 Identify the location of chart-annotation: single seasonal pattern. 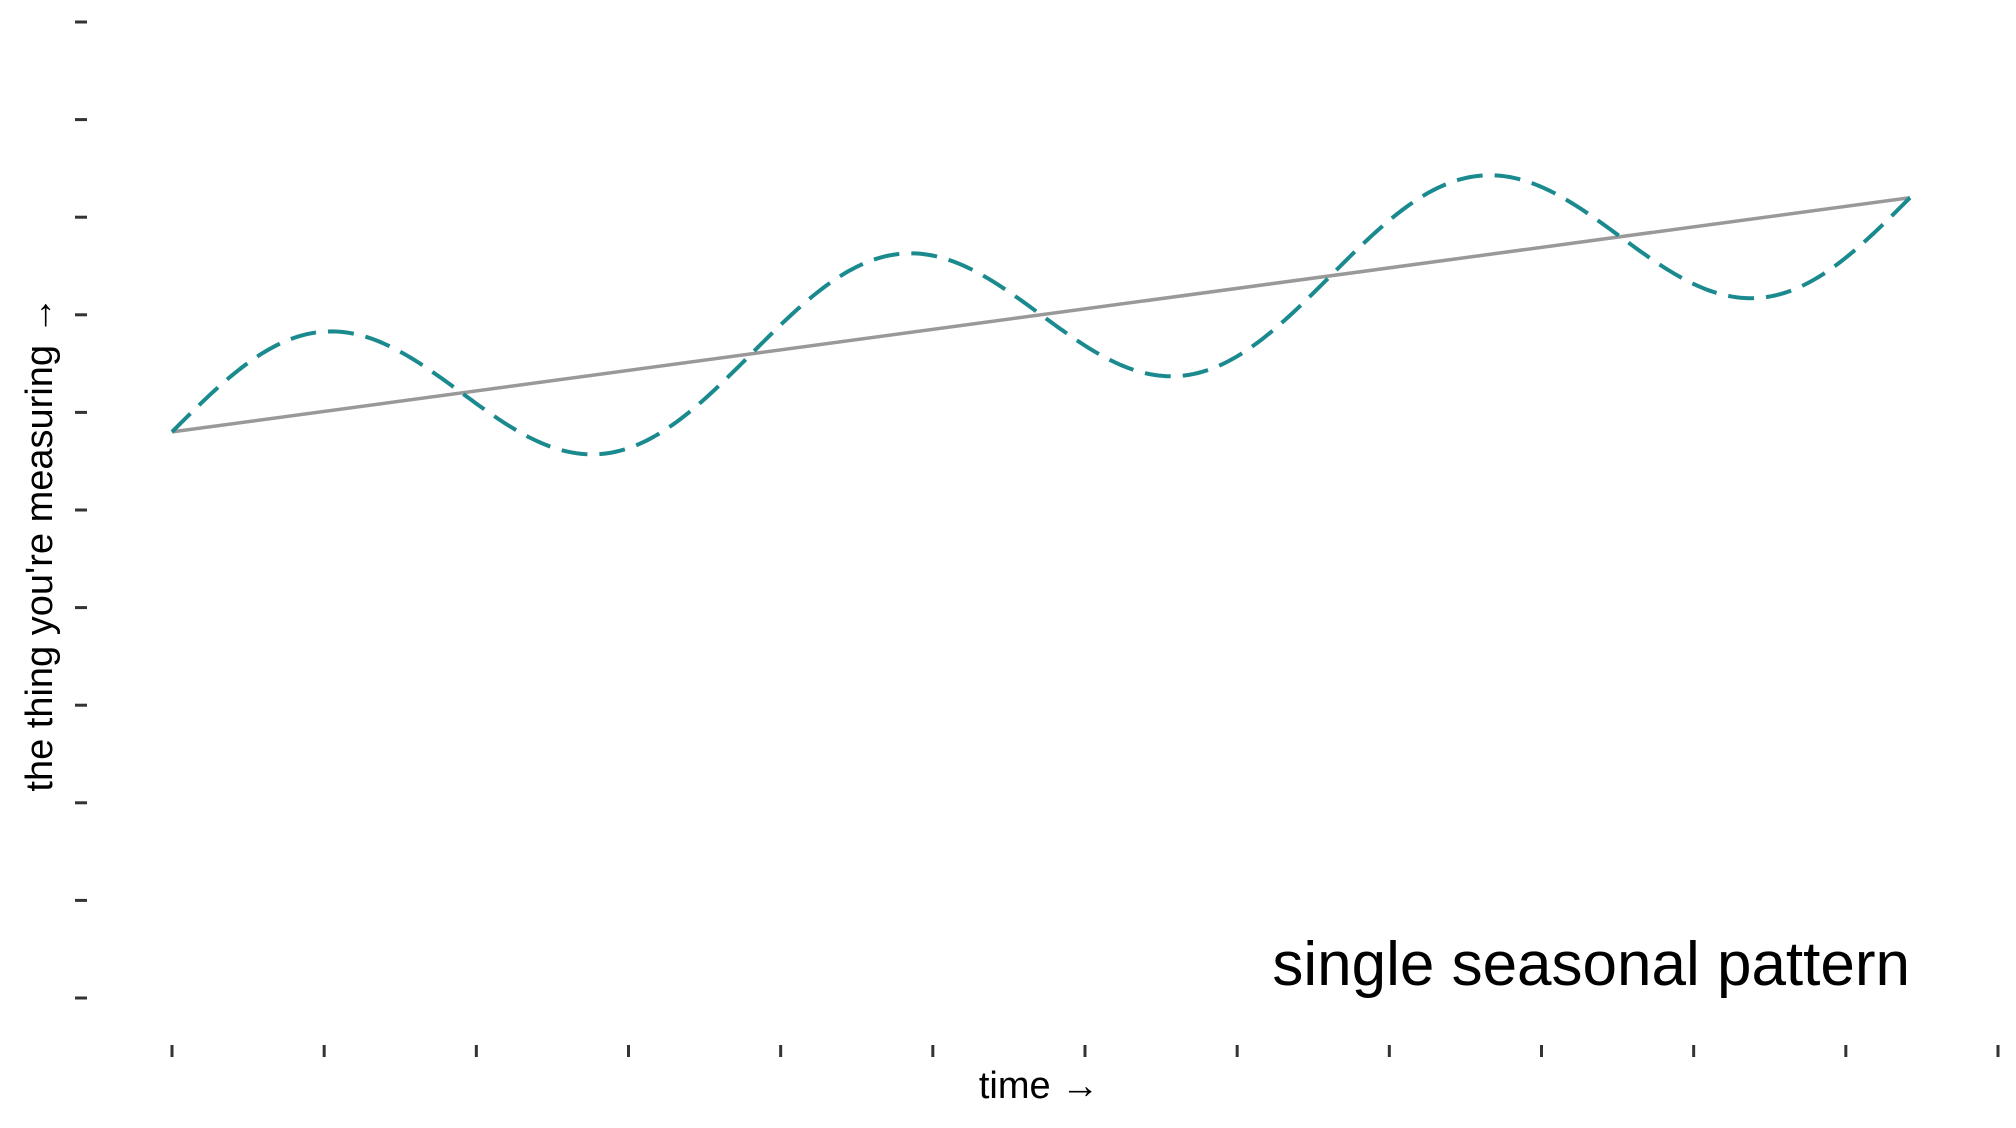
(1591, 964).